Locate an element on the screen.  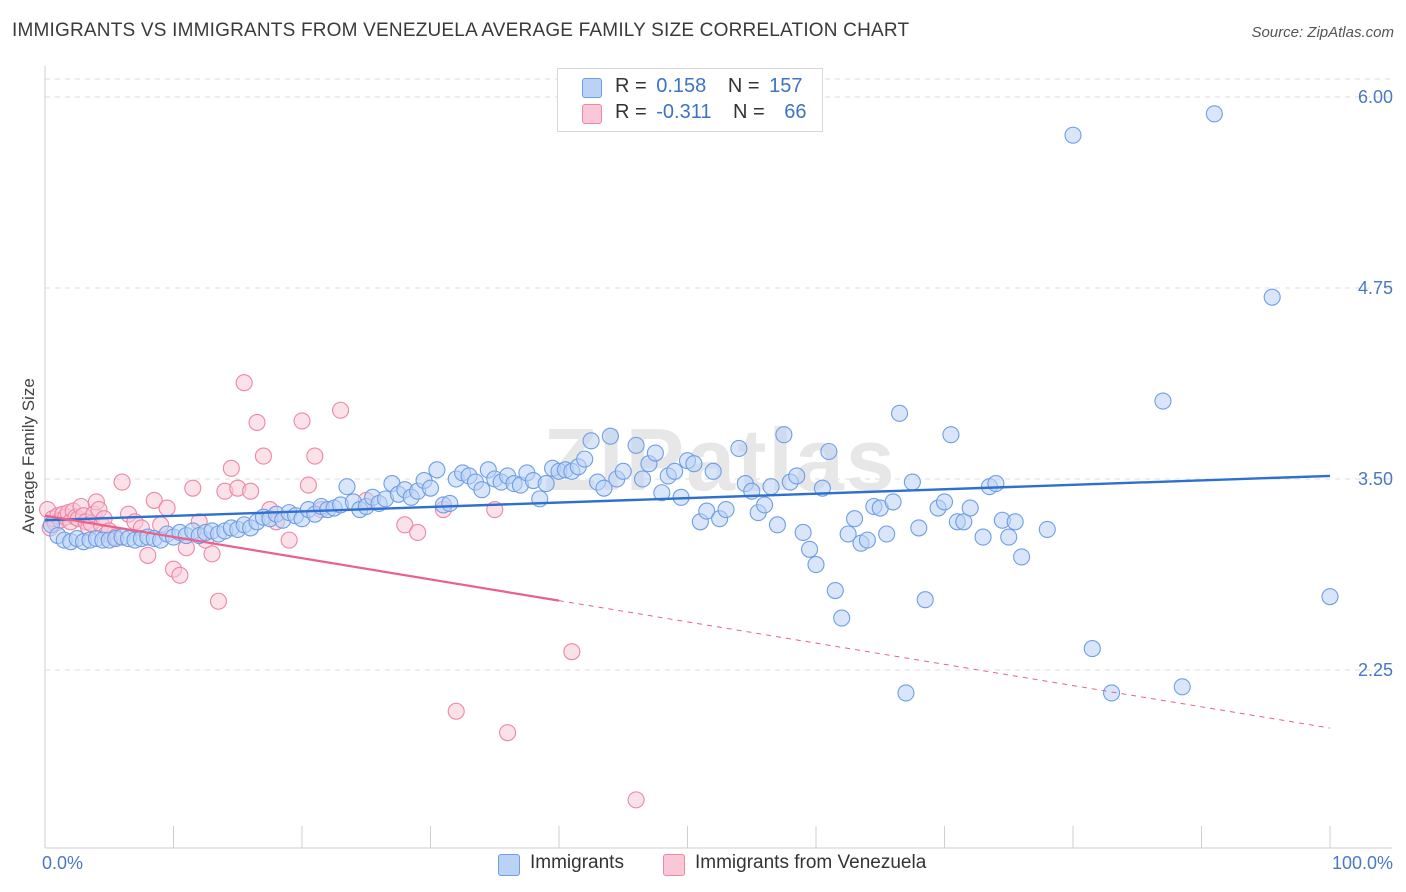
stats-legend: R = 0.158 N = 157 R = -0.311 N = 66 is located at coordinates (690, 100).